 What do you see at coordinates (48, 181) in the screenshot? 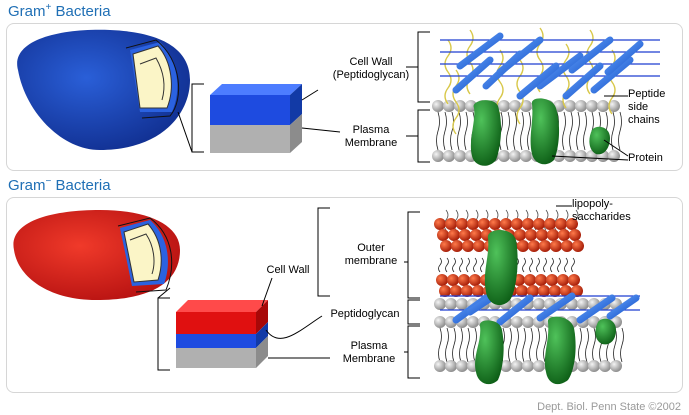
I see `gram-negative-sign: −` at bounding box center [48, 181].